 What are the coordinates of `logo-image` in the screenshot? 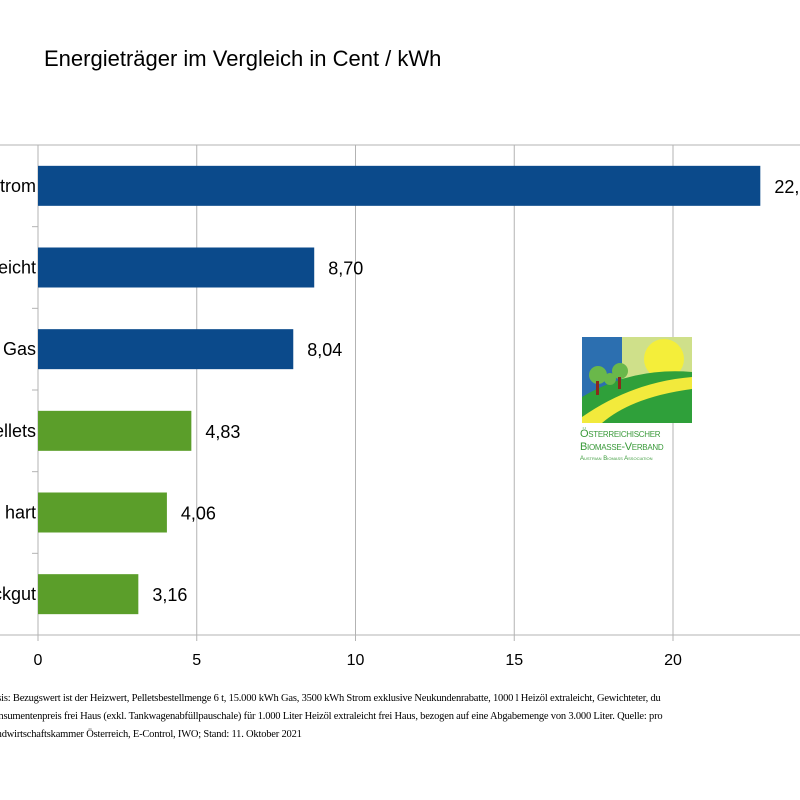 It's located at (637, 380).